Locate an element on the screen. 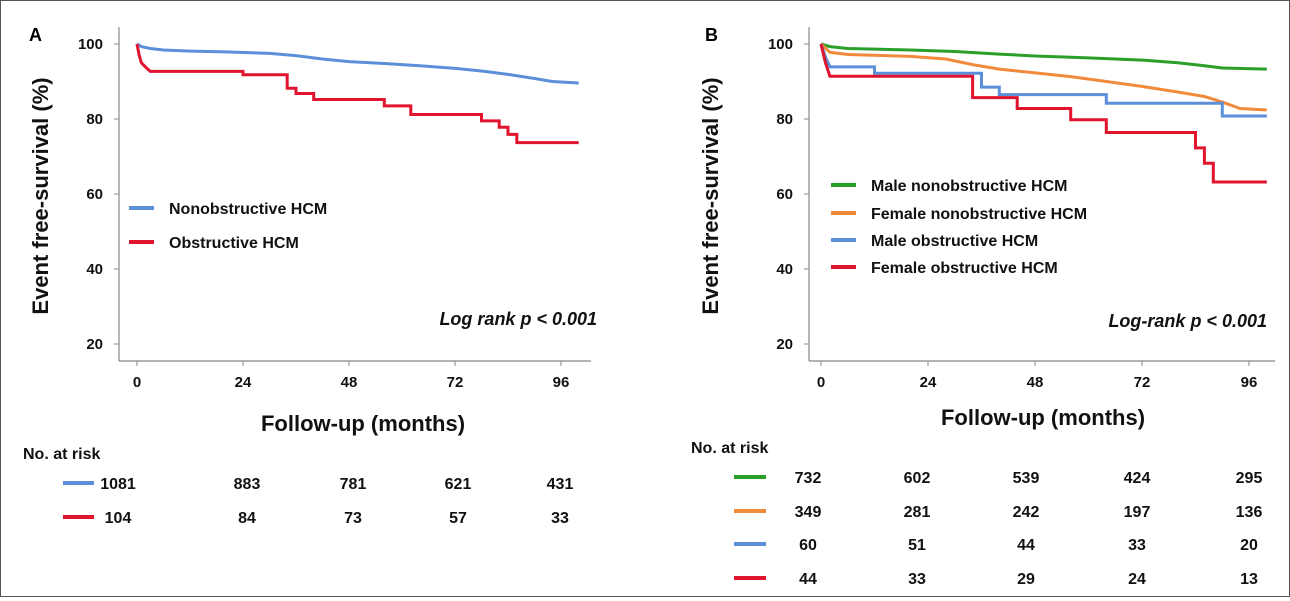 The height and width of the screenshot is (601, 1290). panel-b-y-axis-title: Event free-survival (%) is located at coordinates (710, 195).